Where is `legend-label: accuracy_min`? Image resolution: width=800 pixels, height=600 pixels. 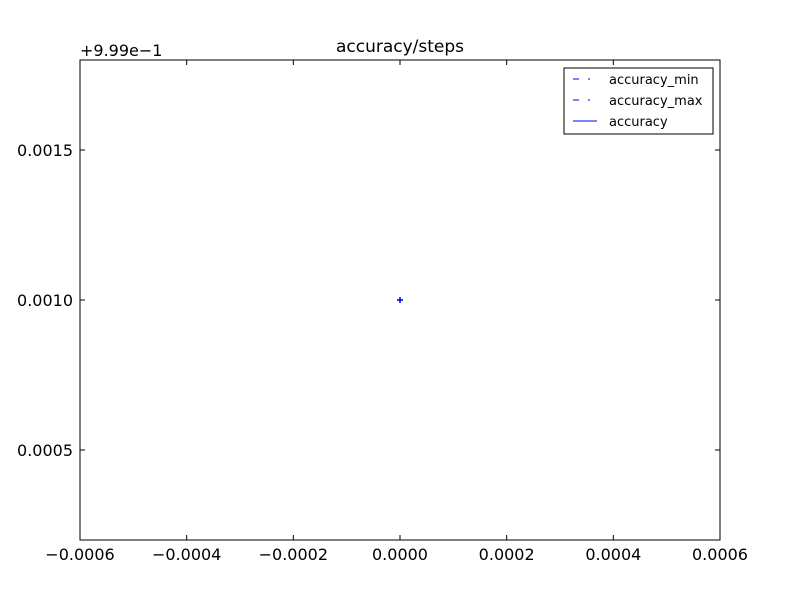
legend-label: accuracy_min is located at coordinates (654, 80).